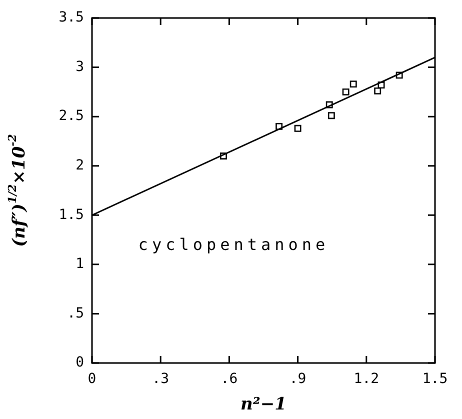 This screenshot has width=462, height=419. Describe the element at coordinates (367, 379) in the screenshot. I see `x-tick-label: 1.2` at that location.